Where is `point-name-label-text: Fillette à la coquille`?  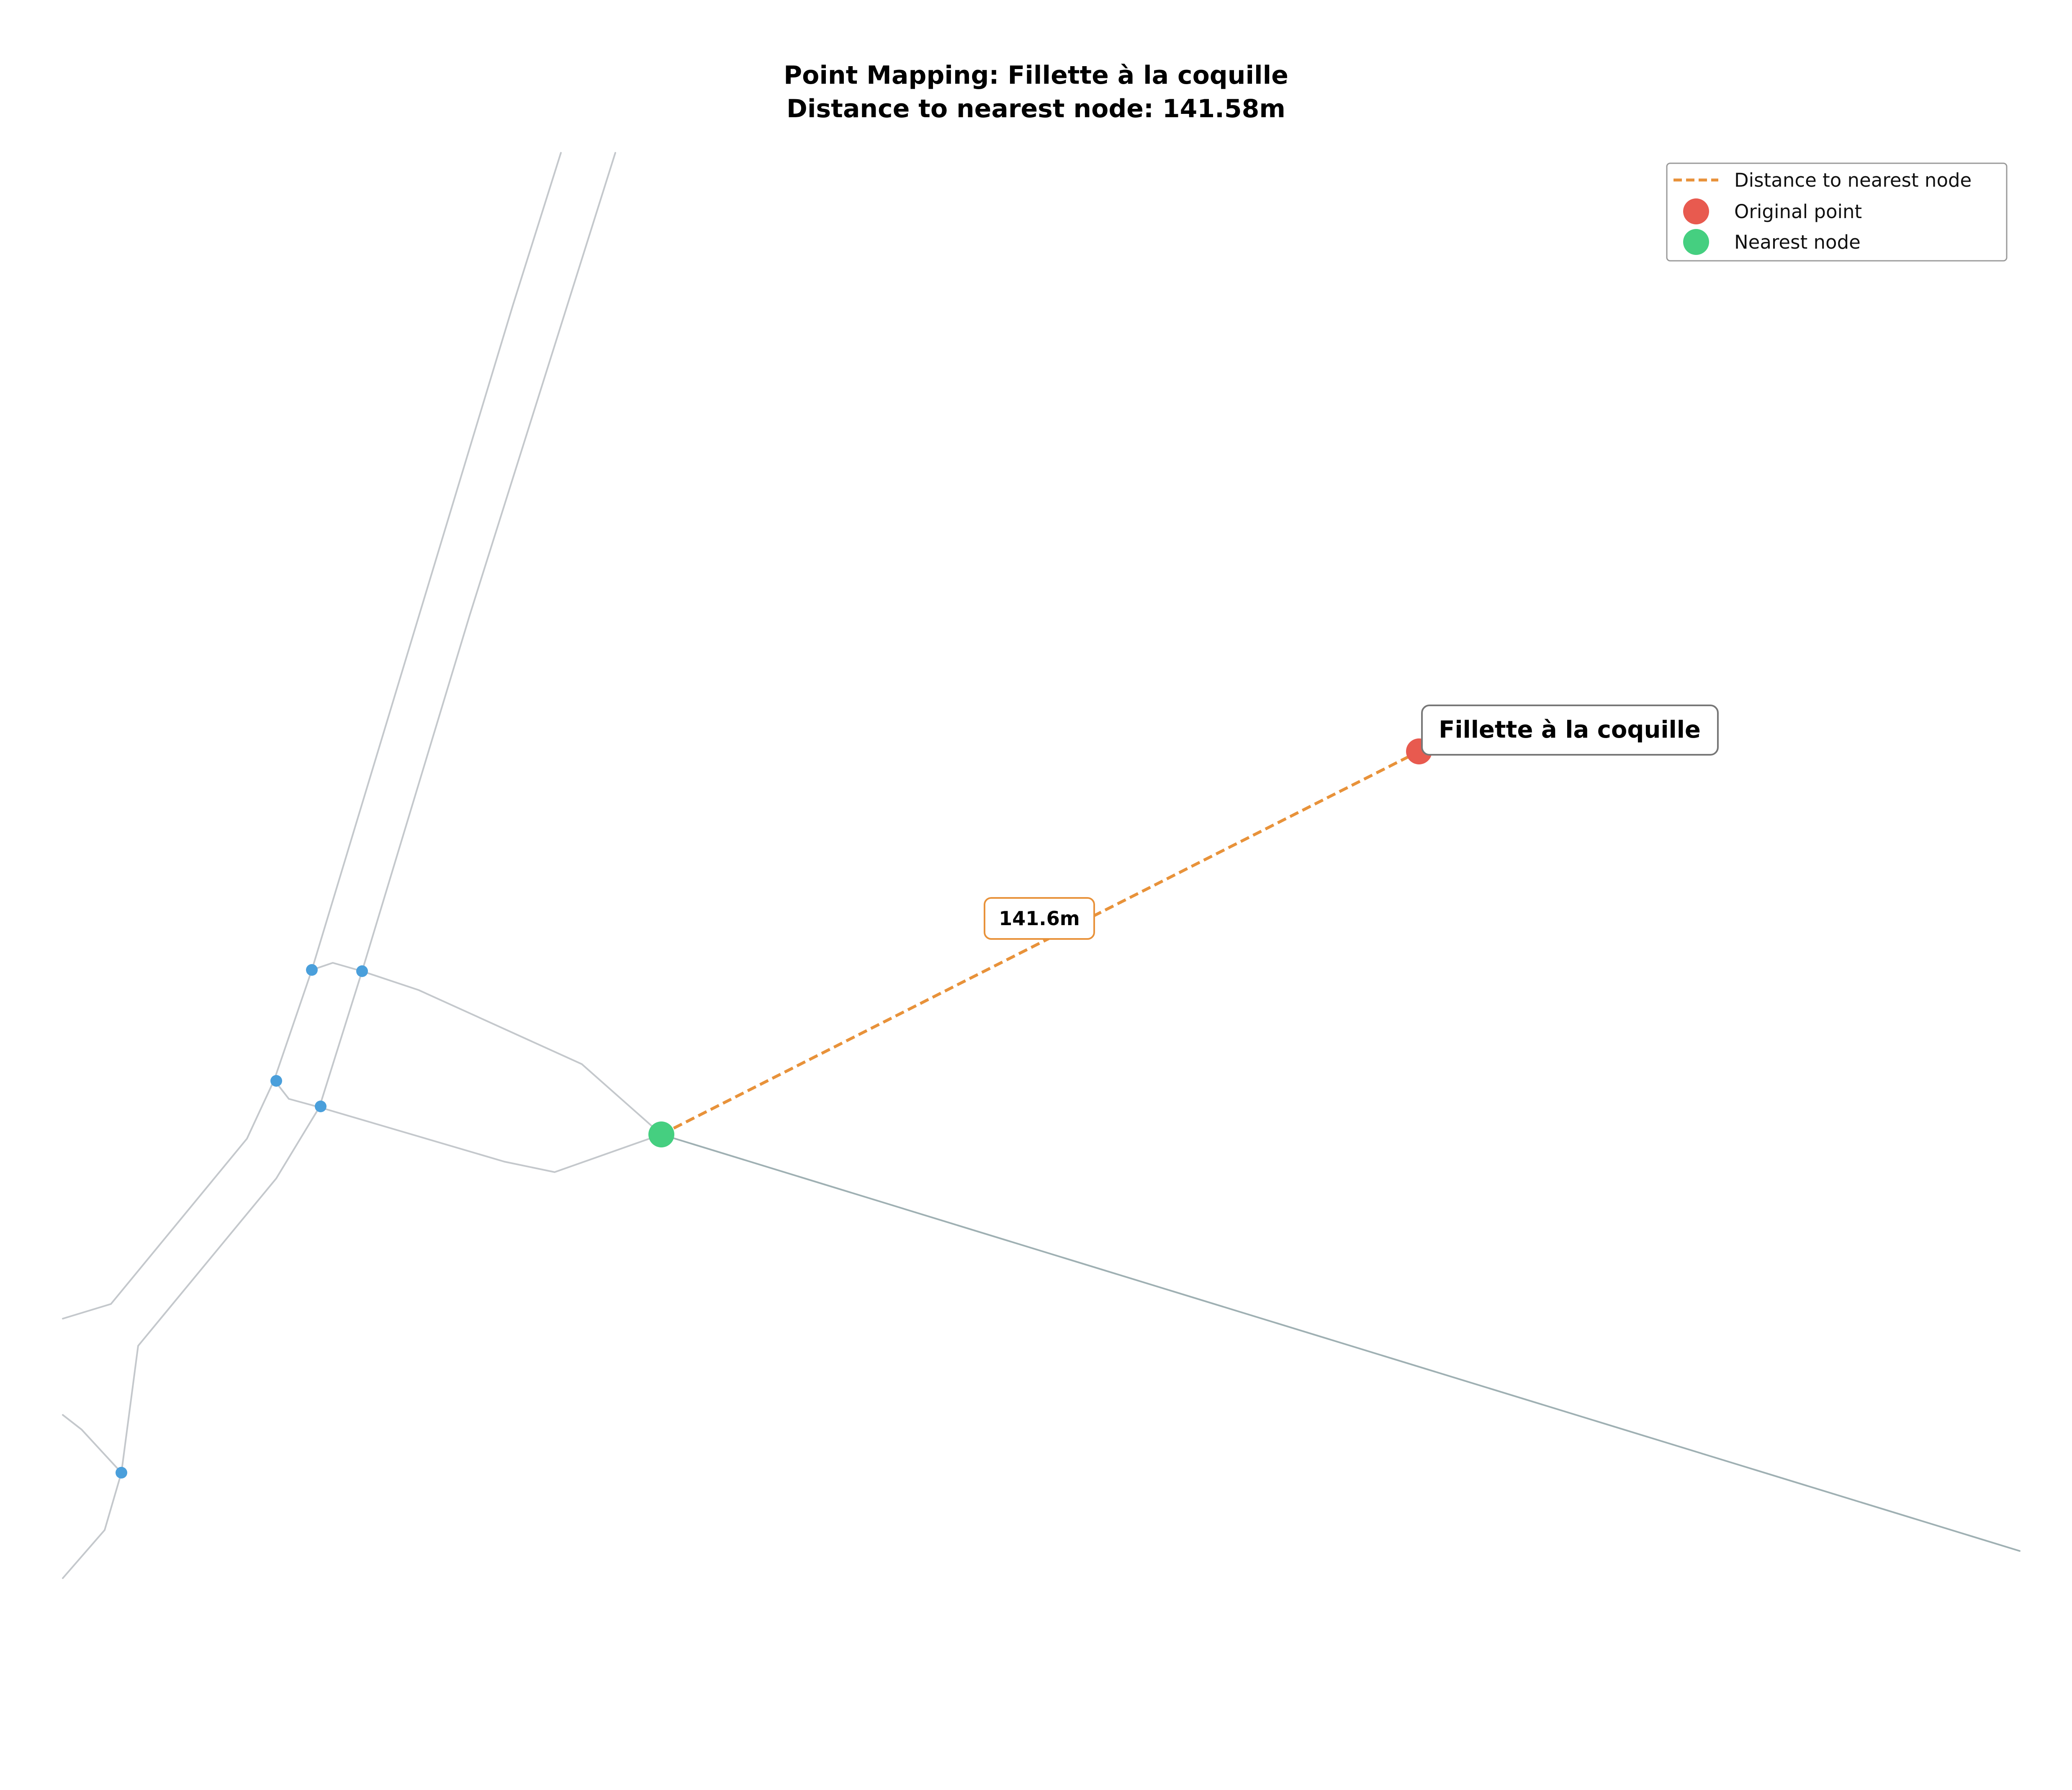 point-name-label-text: Fillette à la coquille is located at coordinates (1570, 729).